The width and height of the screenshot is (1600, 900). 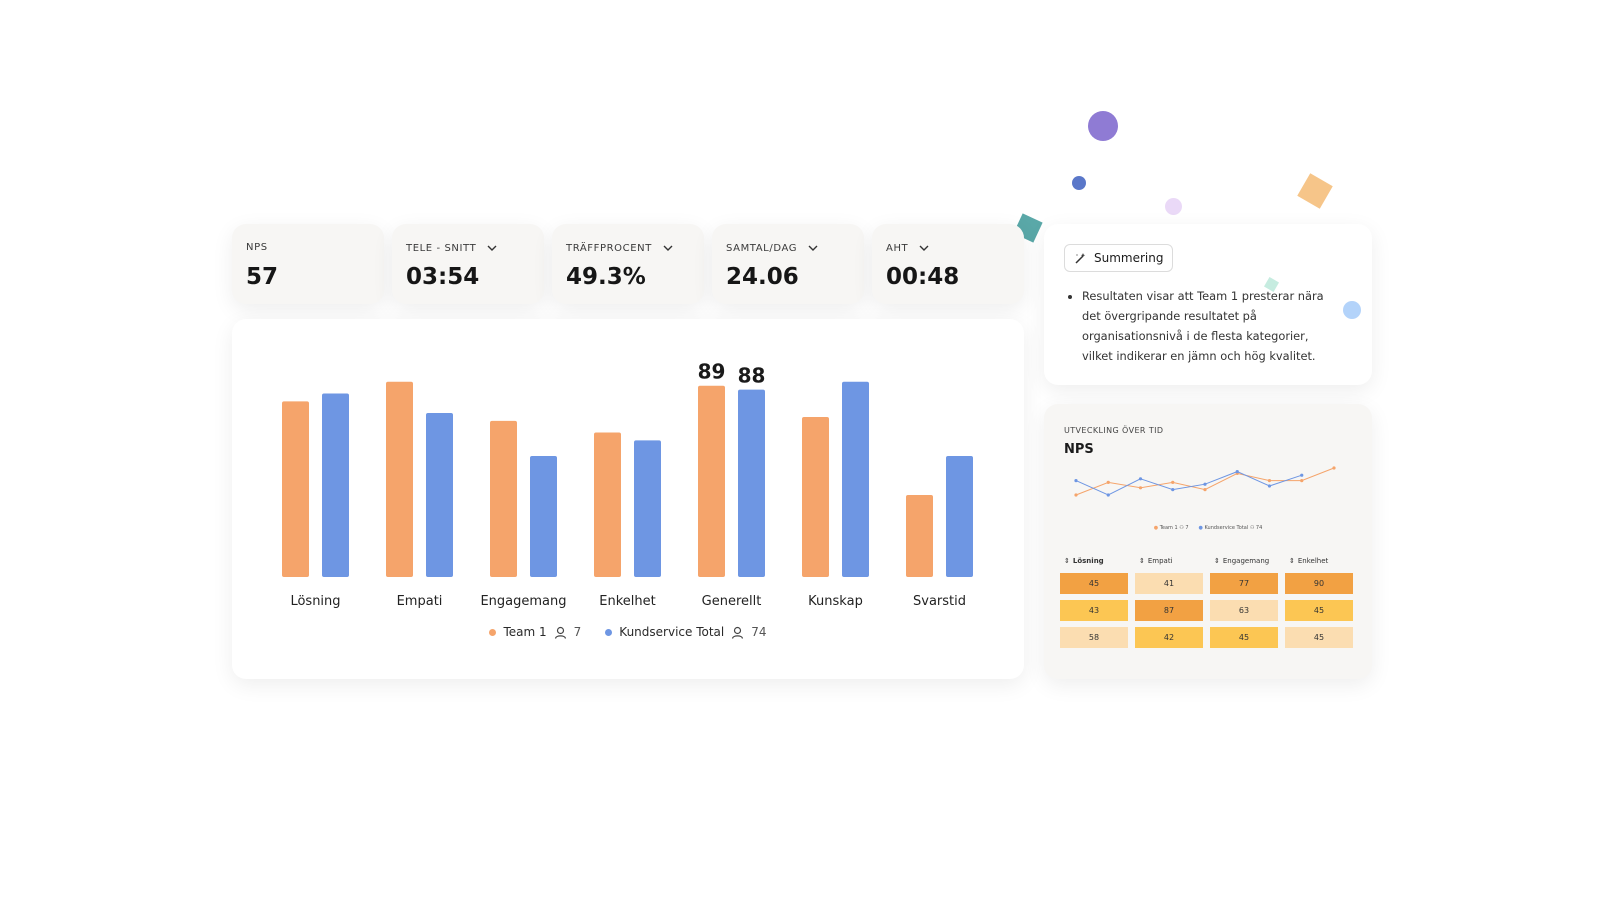 I want to click on chart-legend: Team 1 7 Kundservice Total 74, so click(x=628, y=632).